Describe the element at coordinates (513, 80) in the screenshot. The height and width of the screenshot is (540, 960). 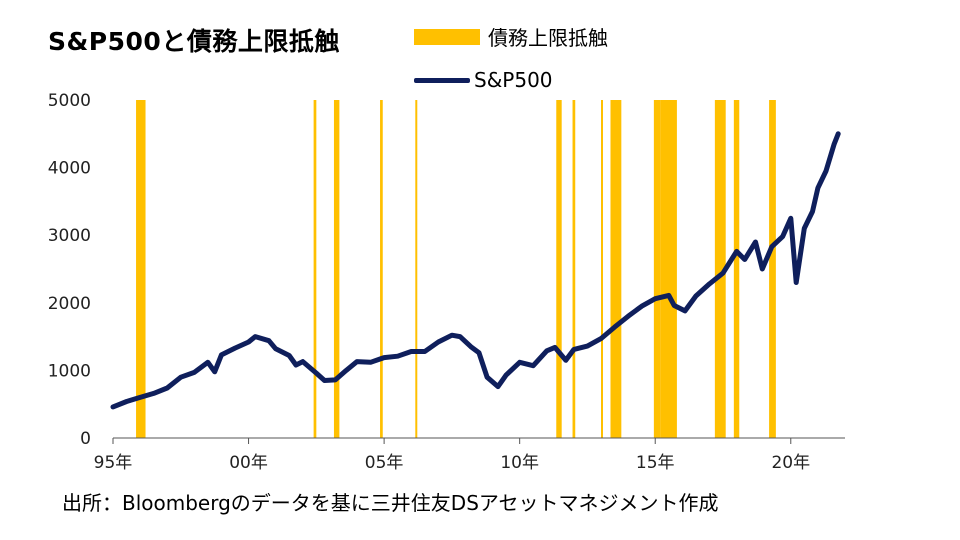
I see `legend-sp500-label: S&P500` at that location.